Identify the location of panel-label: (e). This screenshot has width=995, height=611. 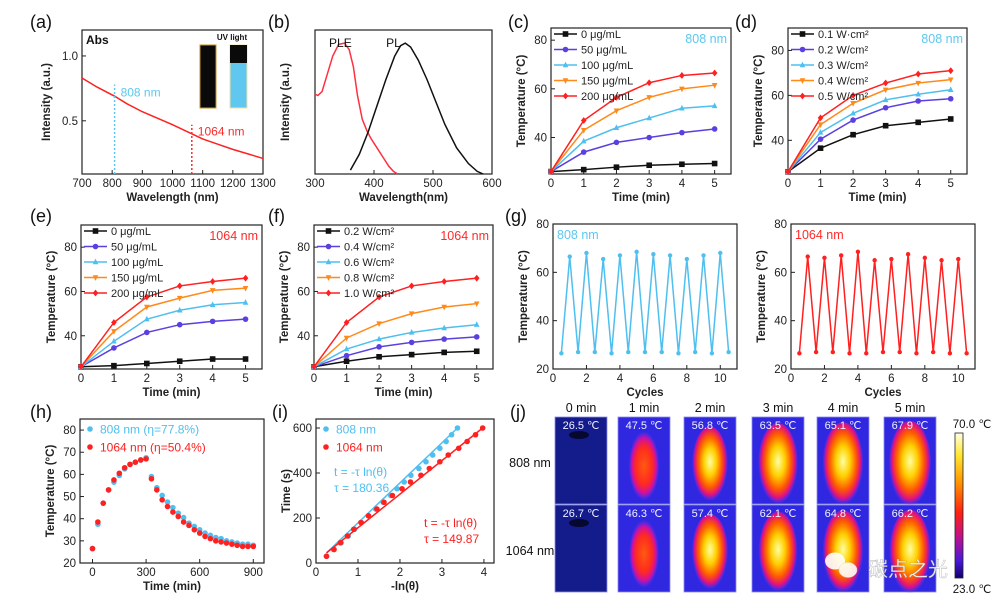
(41, 216).